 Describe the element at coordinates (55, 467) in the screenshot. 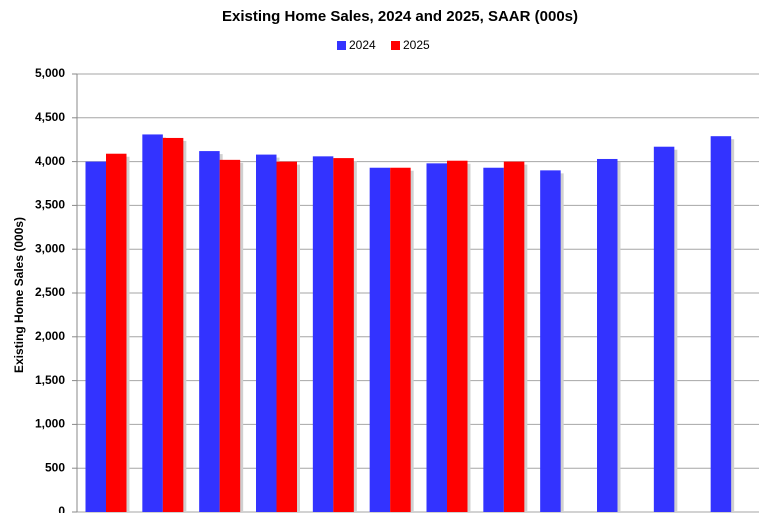

I see `y-tick-label: 500` at that location.